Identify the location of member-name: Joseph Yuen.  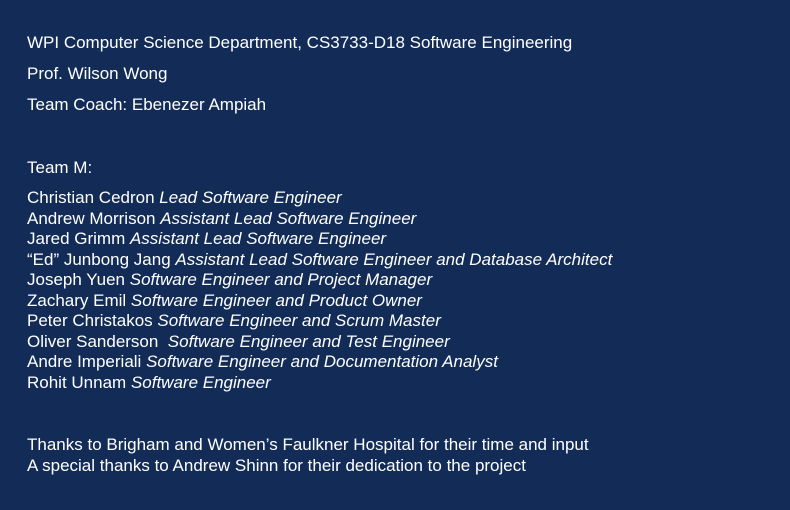
(78, 279).